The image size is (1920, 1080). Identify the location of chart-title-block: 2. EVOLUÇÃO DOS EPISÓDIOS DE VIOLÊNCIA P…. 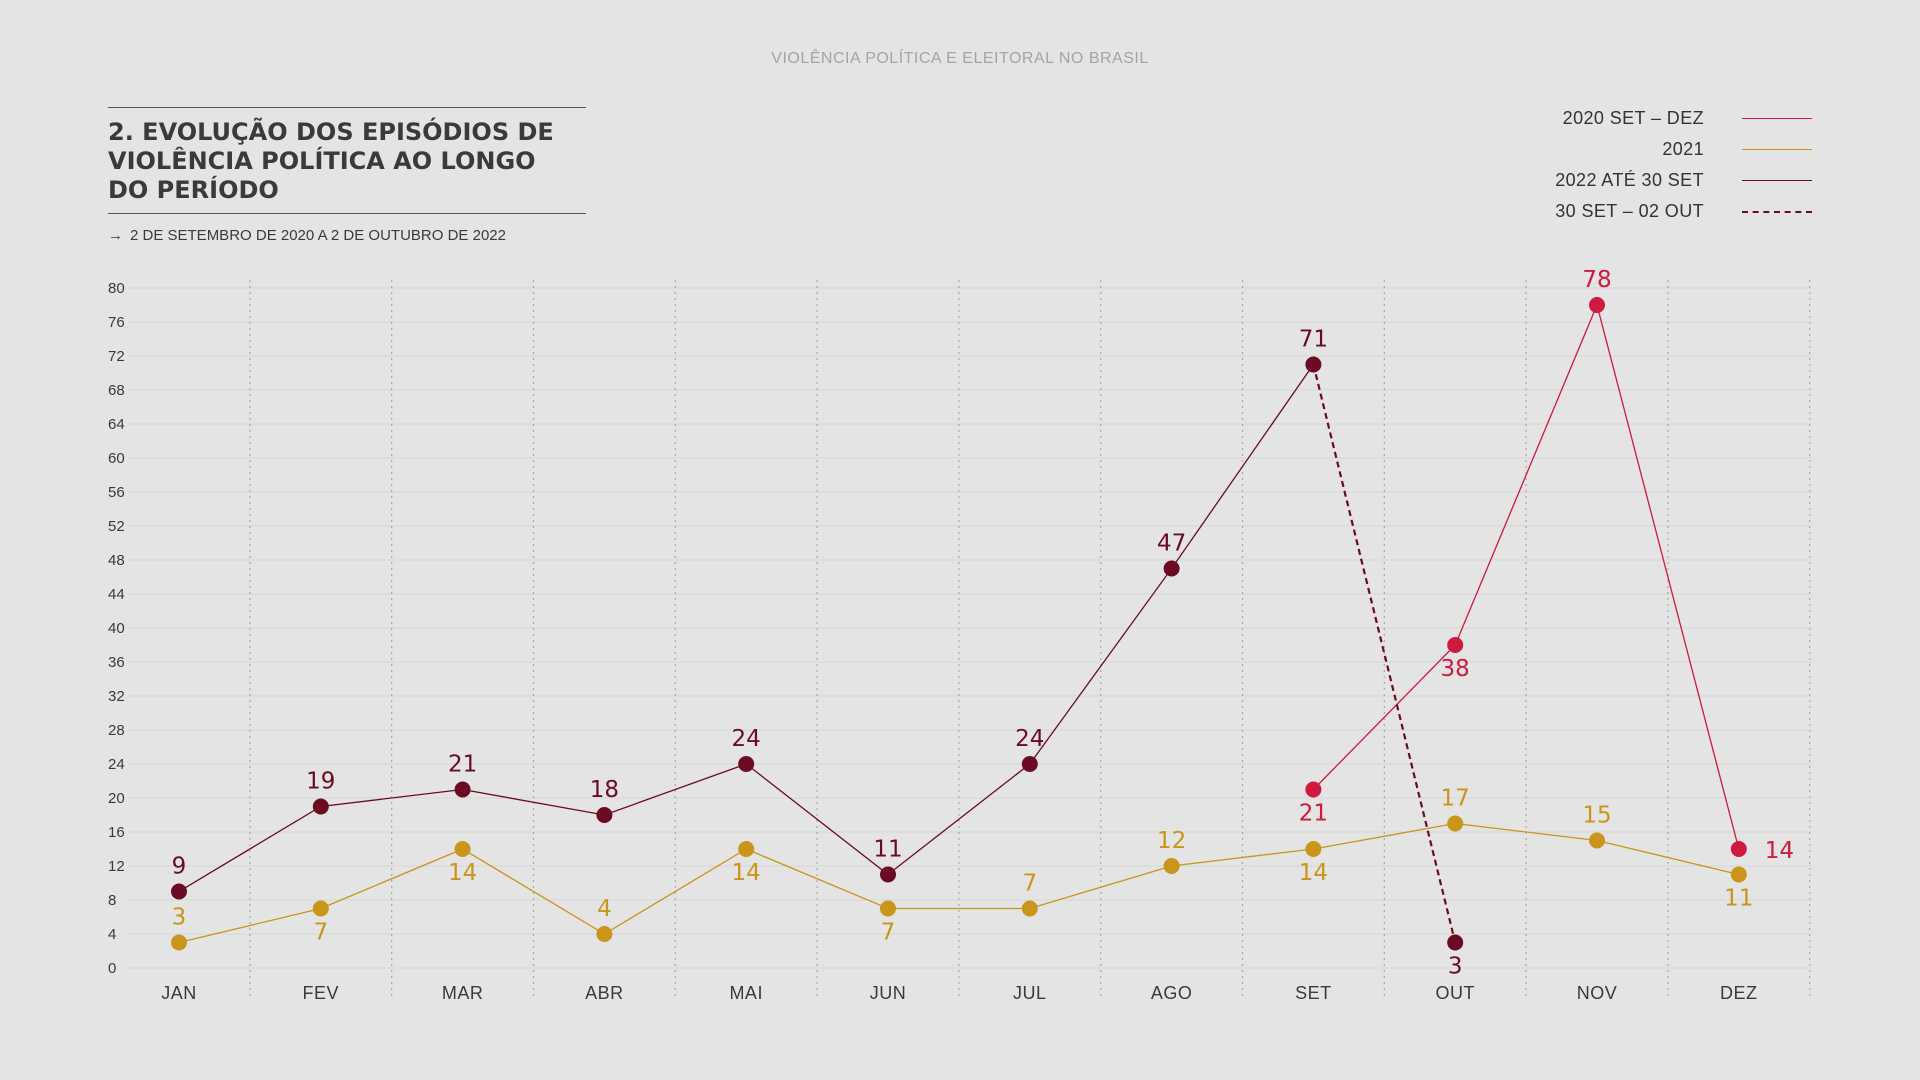
(347, 160).